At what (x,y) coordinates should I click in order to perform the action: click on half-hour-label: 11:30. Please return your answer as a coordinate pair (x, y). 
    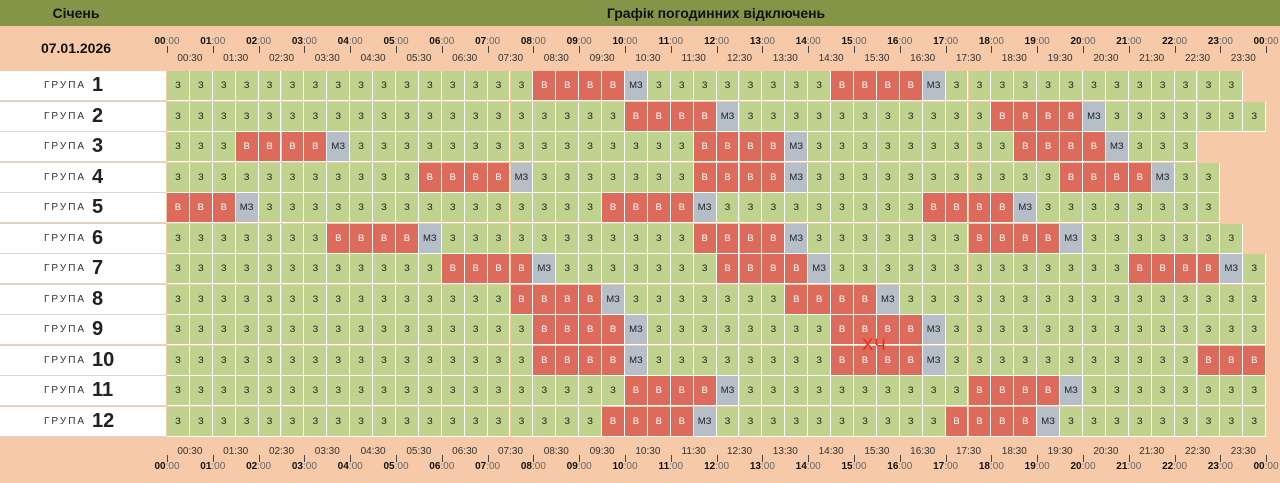
    Looking at the image, I should click on (693, 451).